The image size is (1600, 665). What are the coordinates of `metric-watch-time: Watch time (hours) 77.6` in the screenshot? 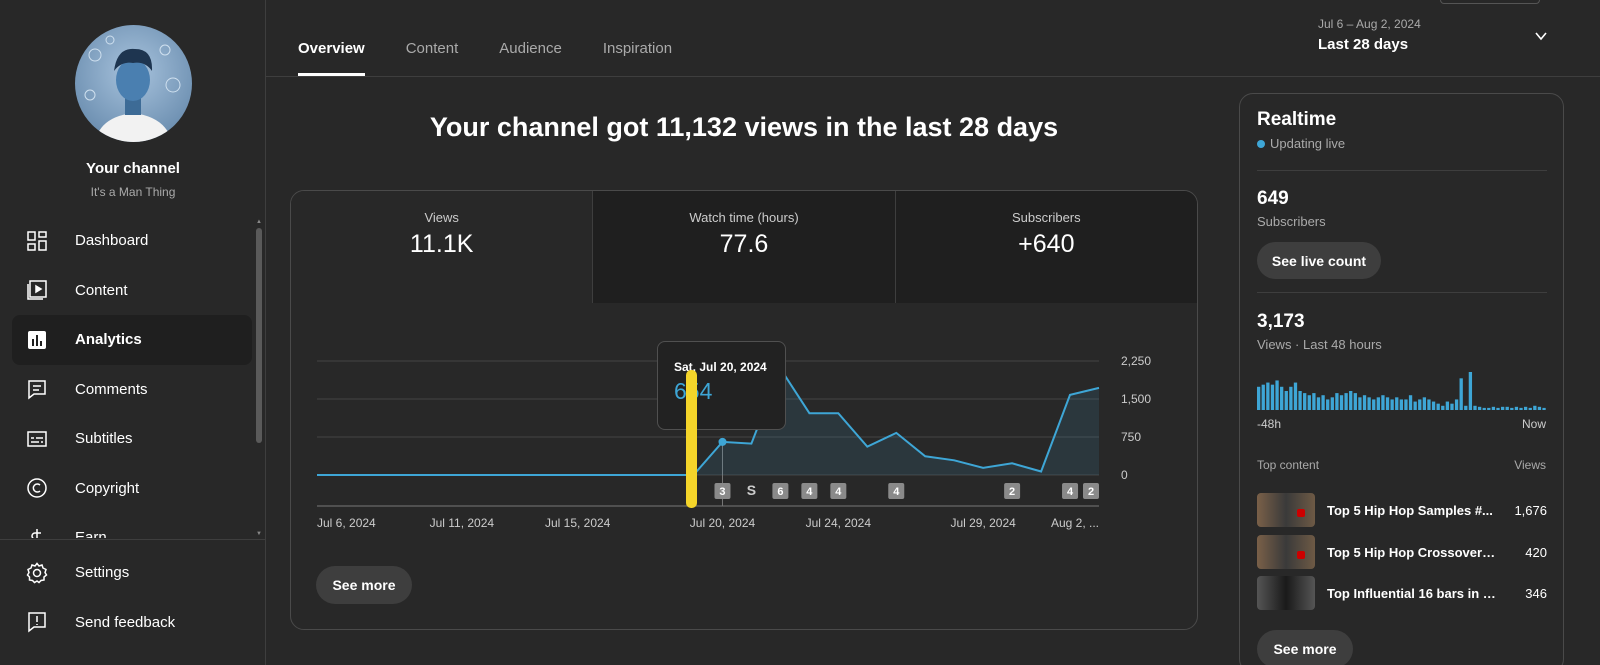 It's located at (743, 247).